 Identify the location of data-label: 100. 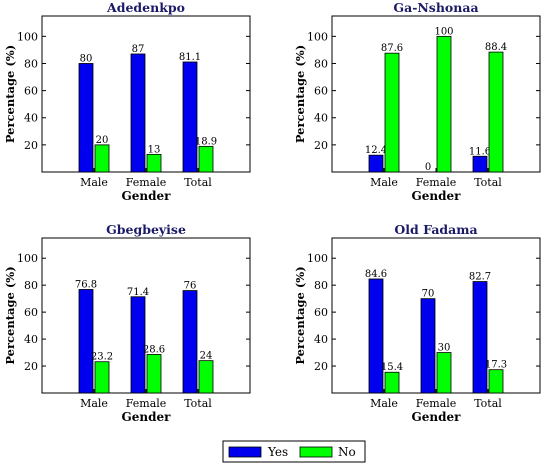
(443, 31).